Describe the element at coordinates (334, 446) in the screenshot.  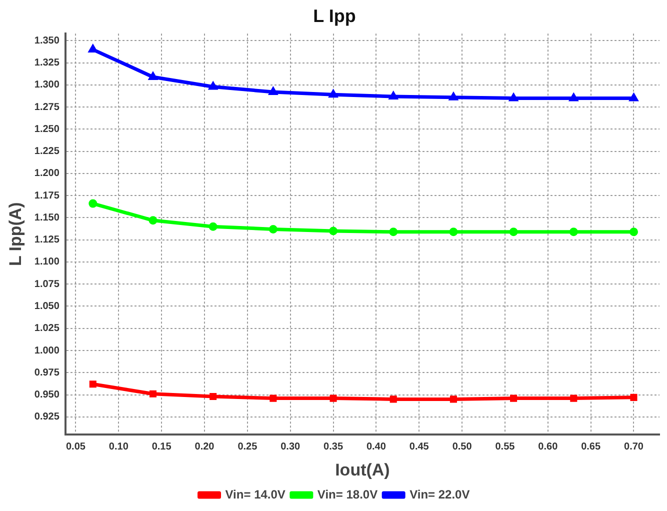
I see `x-tick-label: 0.35` at that location.